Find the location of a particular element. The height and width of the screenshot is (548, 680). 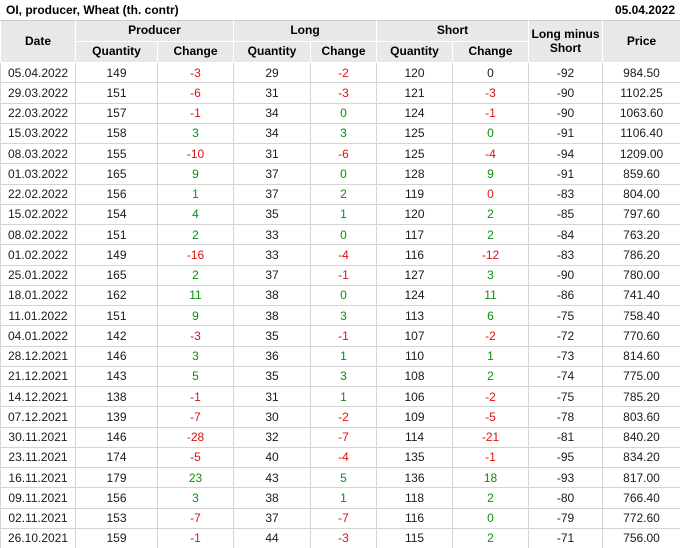

cell-price: 786.20 is located at coordinates (641, 255).